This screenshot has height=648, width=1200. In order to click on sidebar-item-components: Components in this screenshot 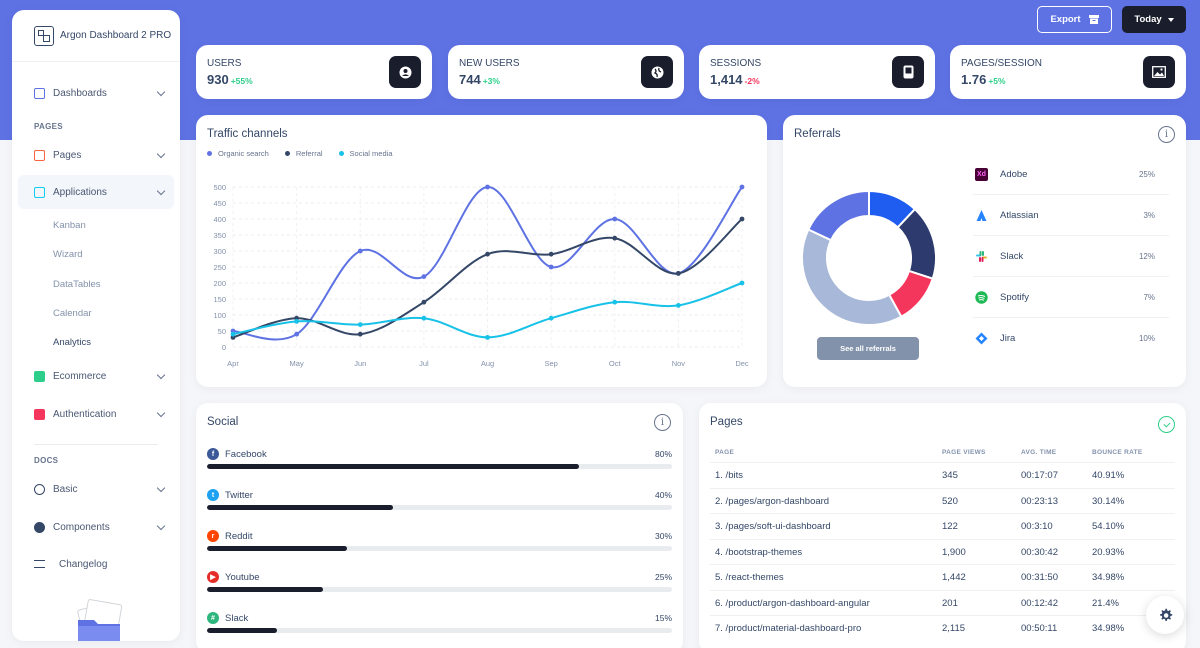, I will do `click(96, 527)`.